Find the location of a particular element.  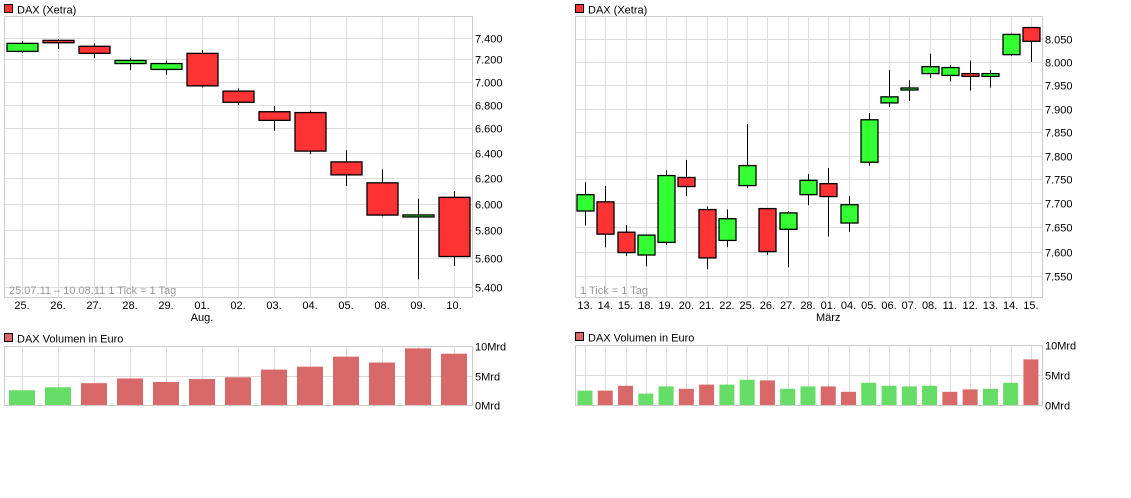

x-tick-label: 21. is located at coordinates (706, 306).